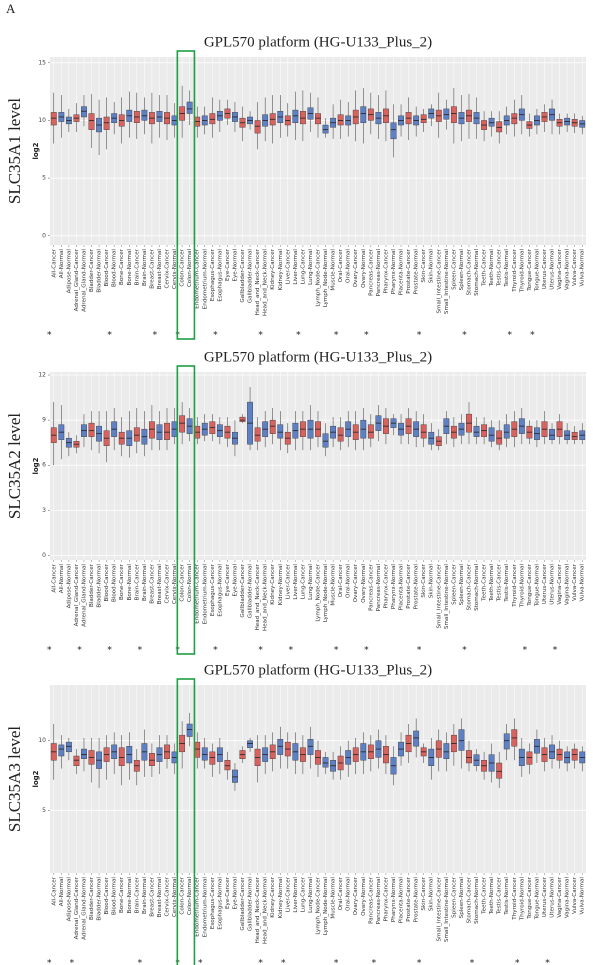 Image resolution: width=593 pixels, height=965 pixels. Describe the element at coordinates (288, 266) in the screenshot. I see `x-tick-label: Liver-Cancer` at that location.